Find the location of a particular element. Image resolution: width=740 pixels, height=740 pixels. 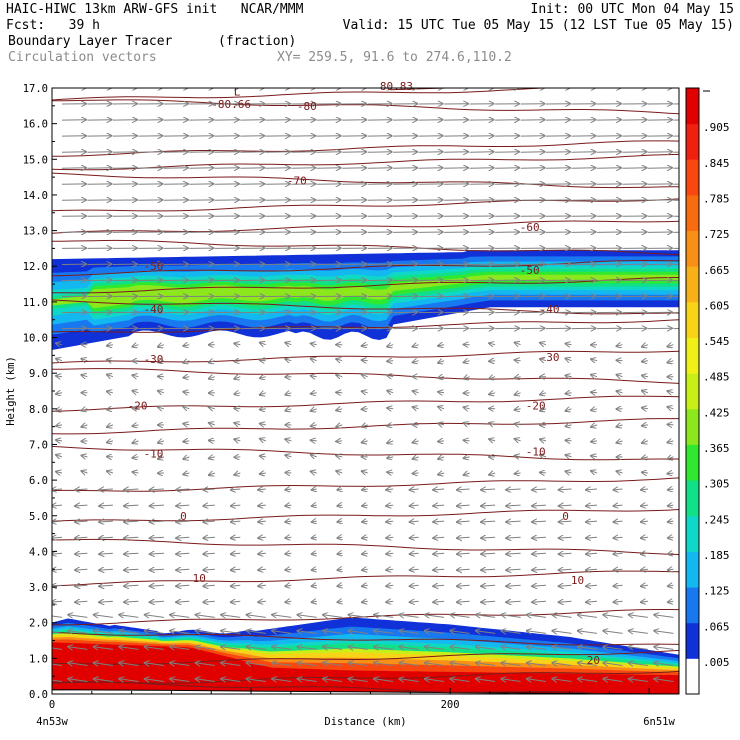

colorbar-label: .785 is located at coordinates (716, 199).